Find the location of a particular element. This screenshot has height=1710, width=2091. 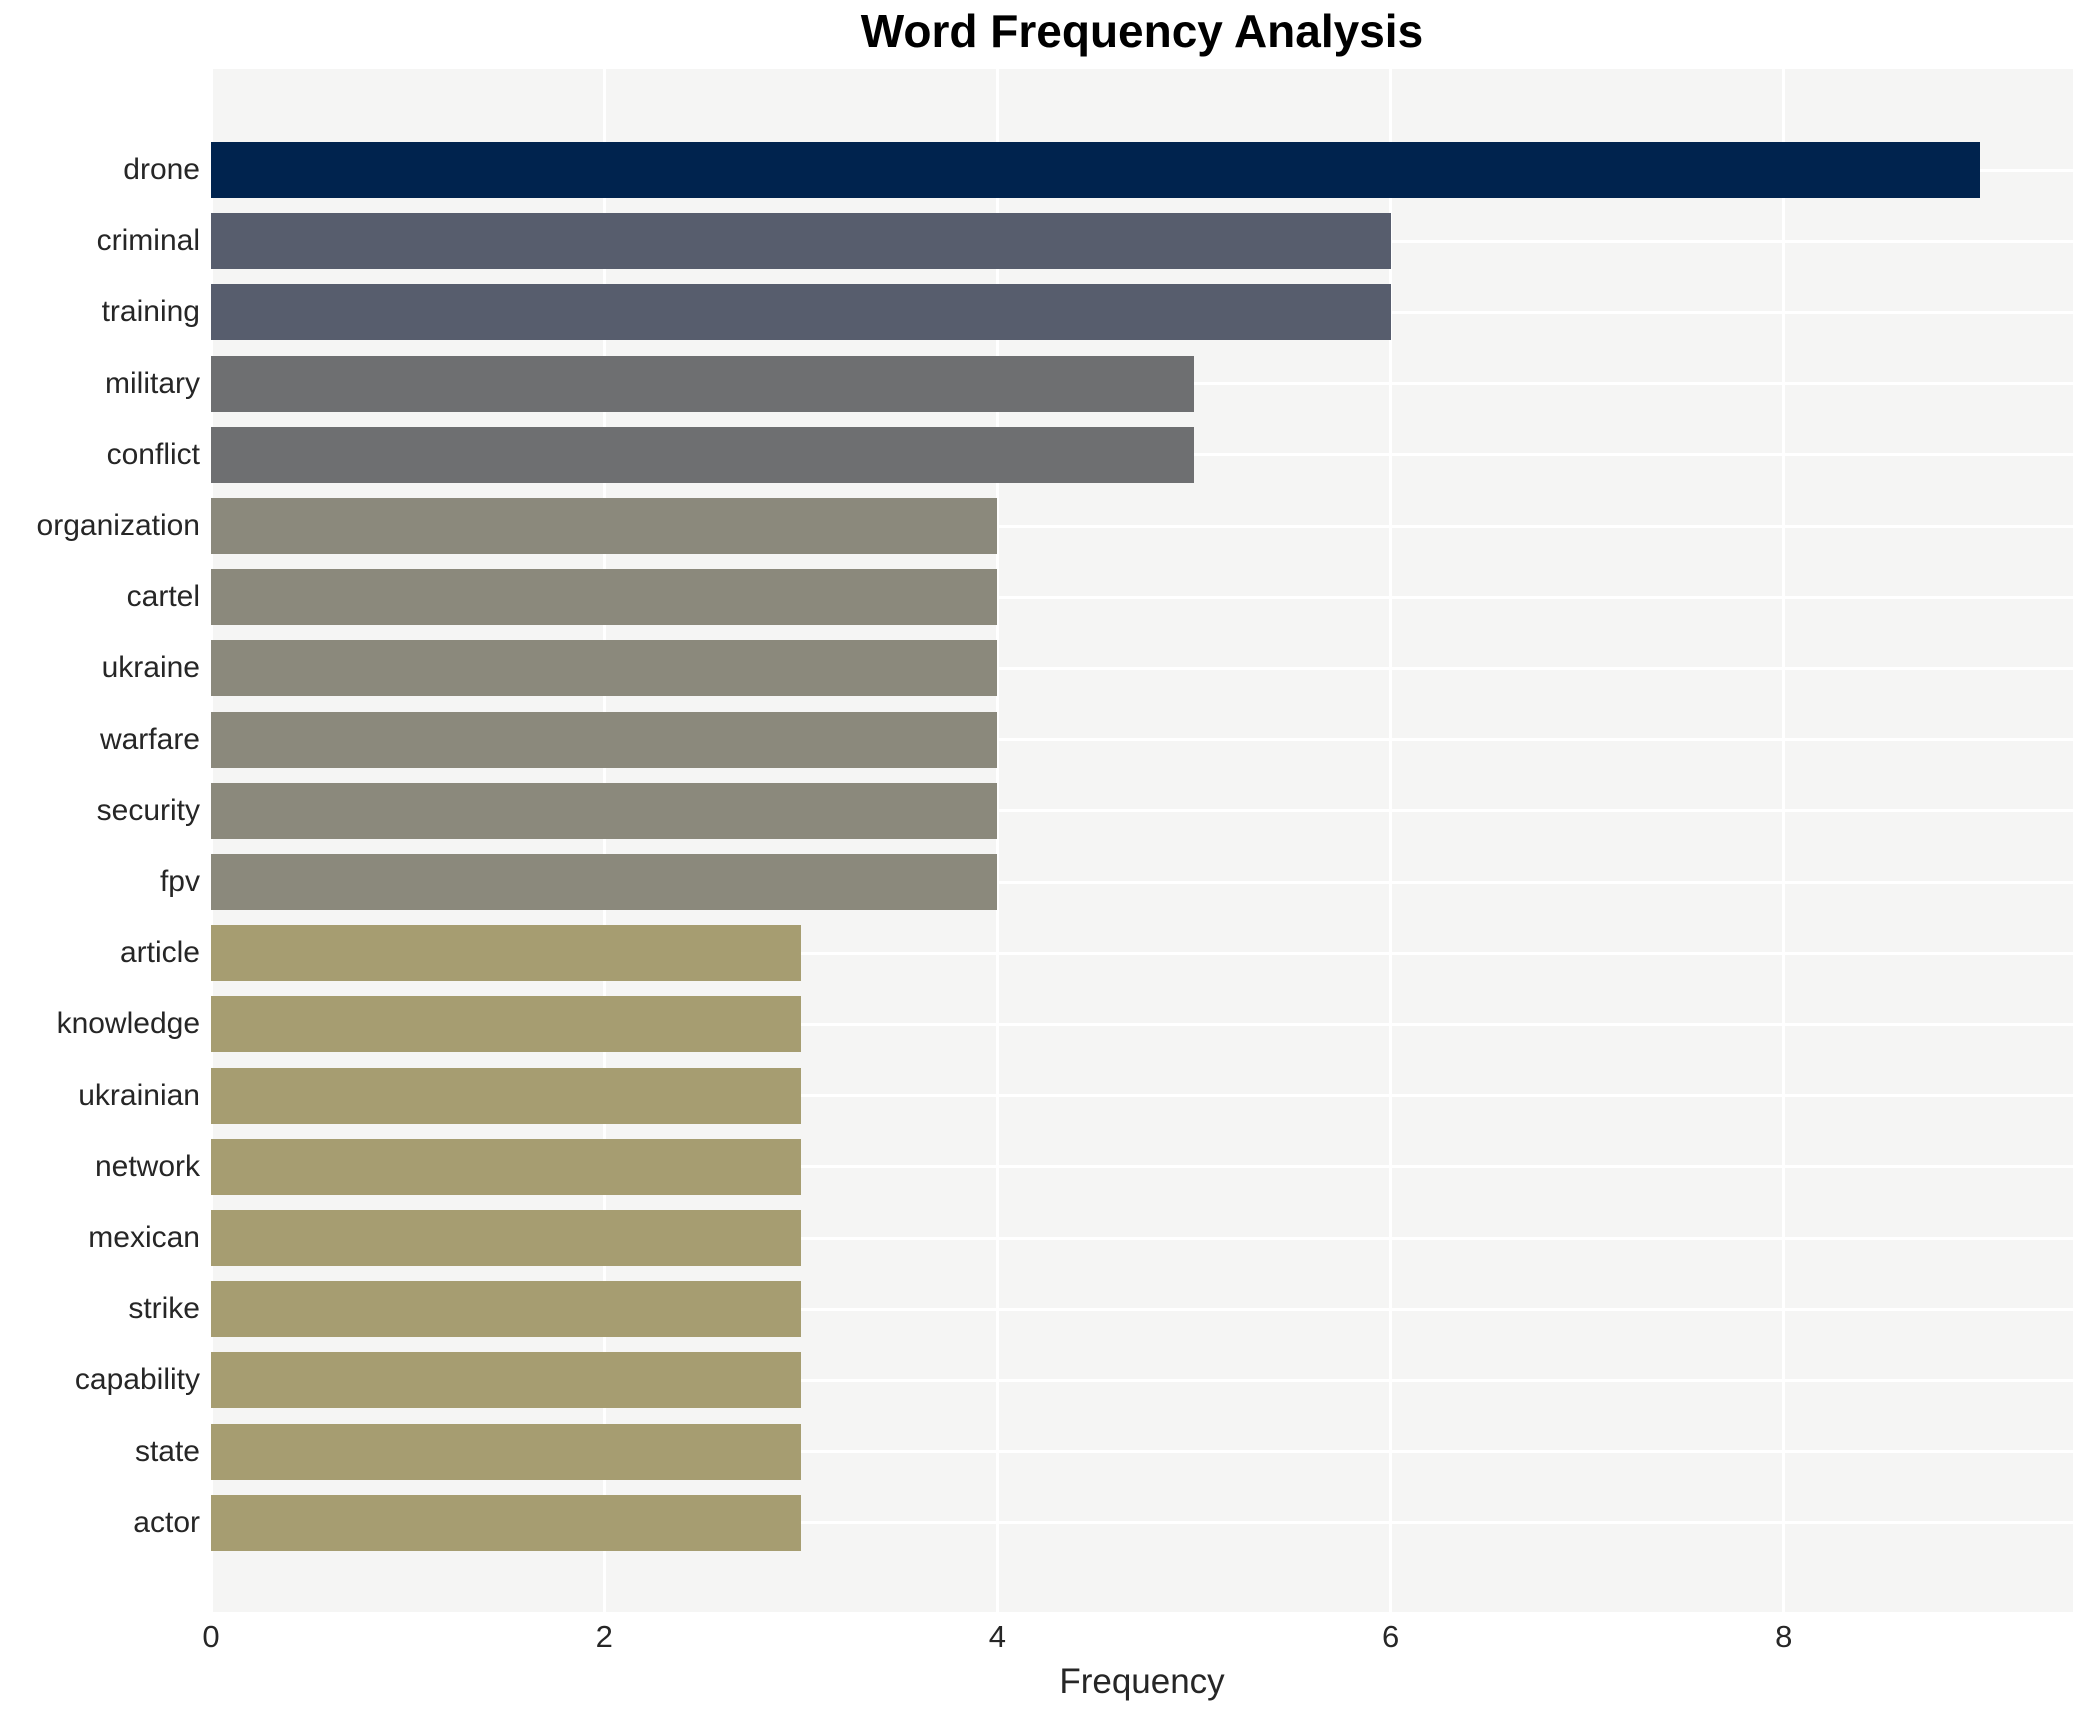

bar-warfare is located at coordinates (604, 739).